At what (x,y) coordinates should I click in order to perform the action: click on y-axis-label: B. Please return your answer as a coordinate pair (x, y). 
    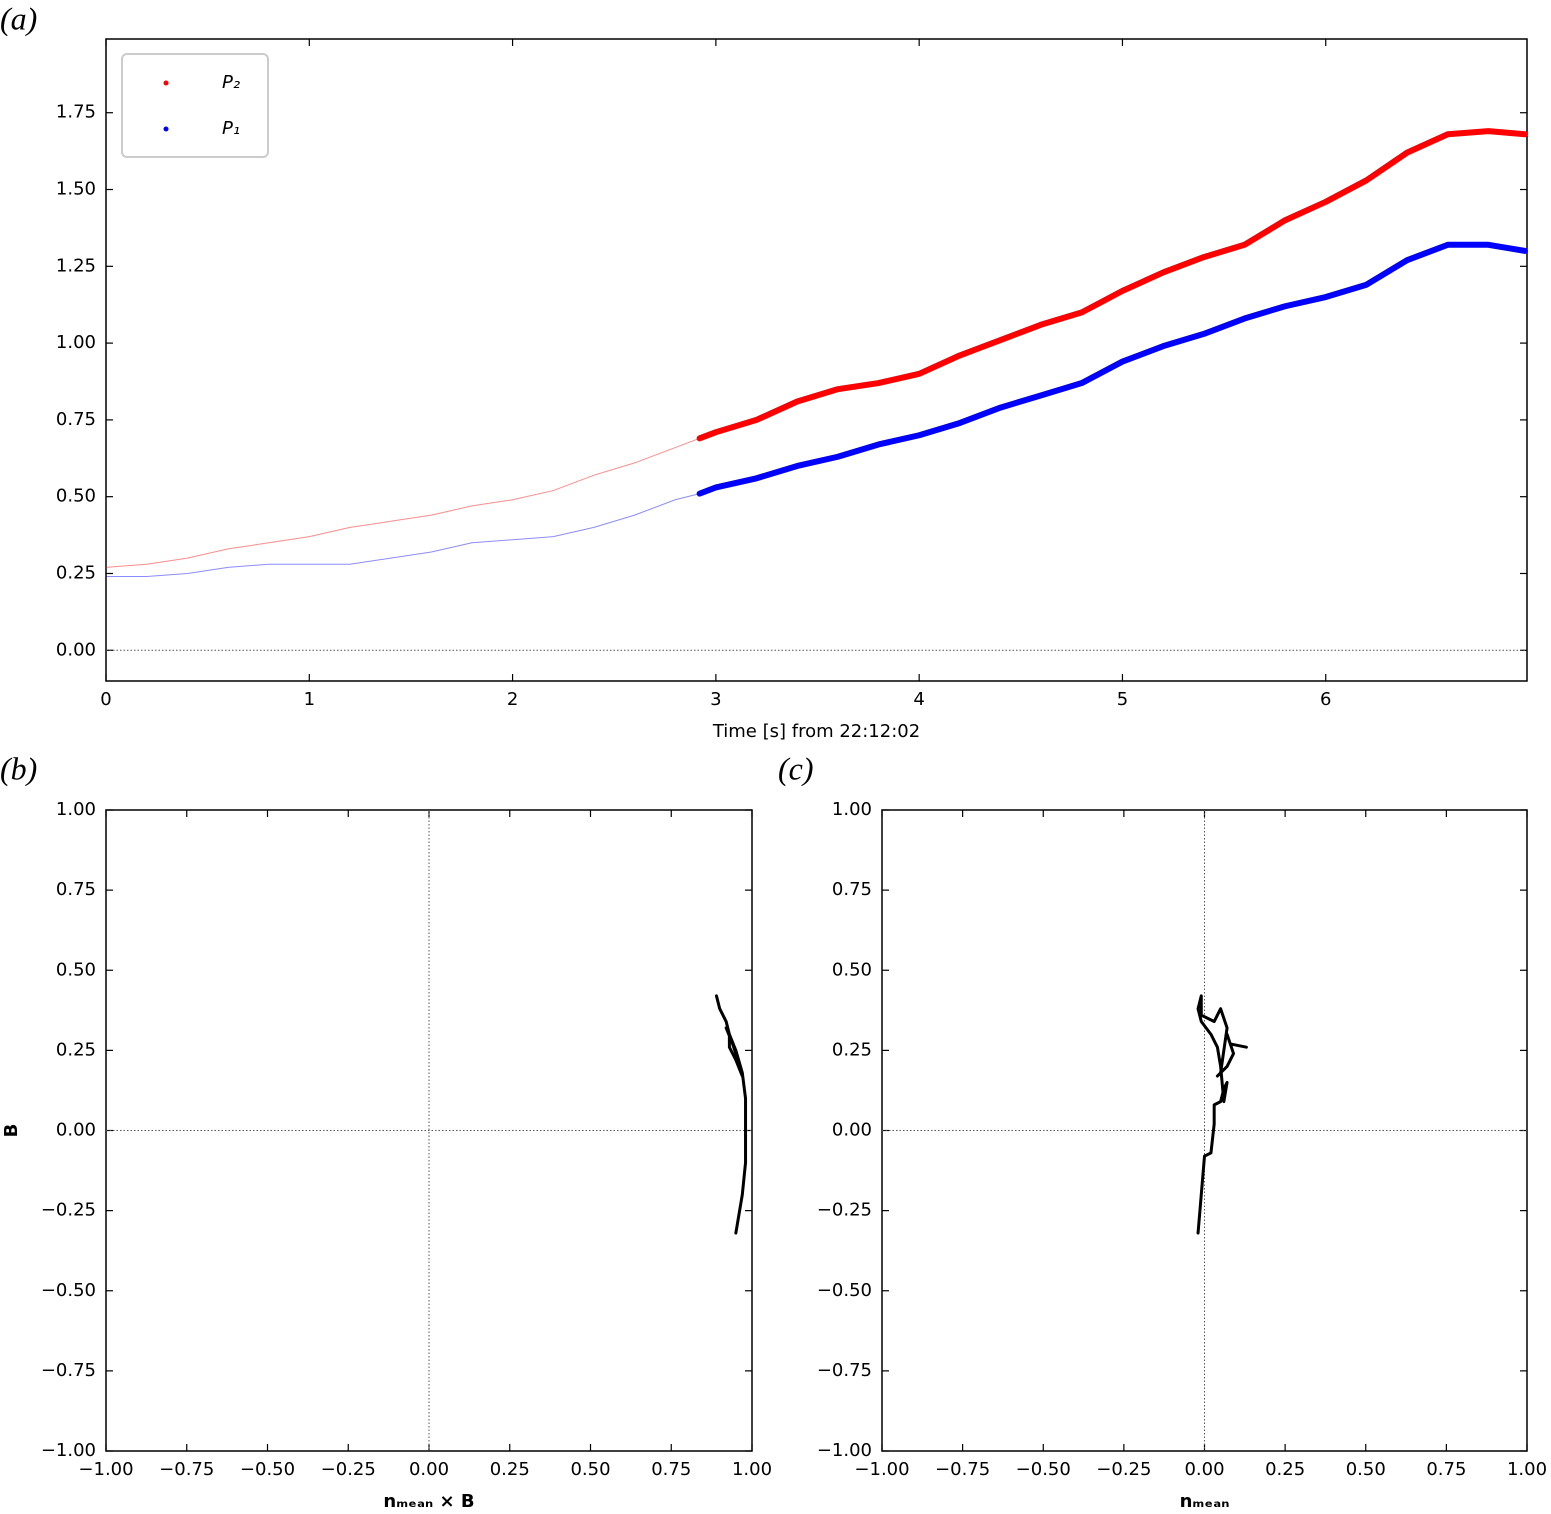
    Looking at the image, I should click on (11, 1131).